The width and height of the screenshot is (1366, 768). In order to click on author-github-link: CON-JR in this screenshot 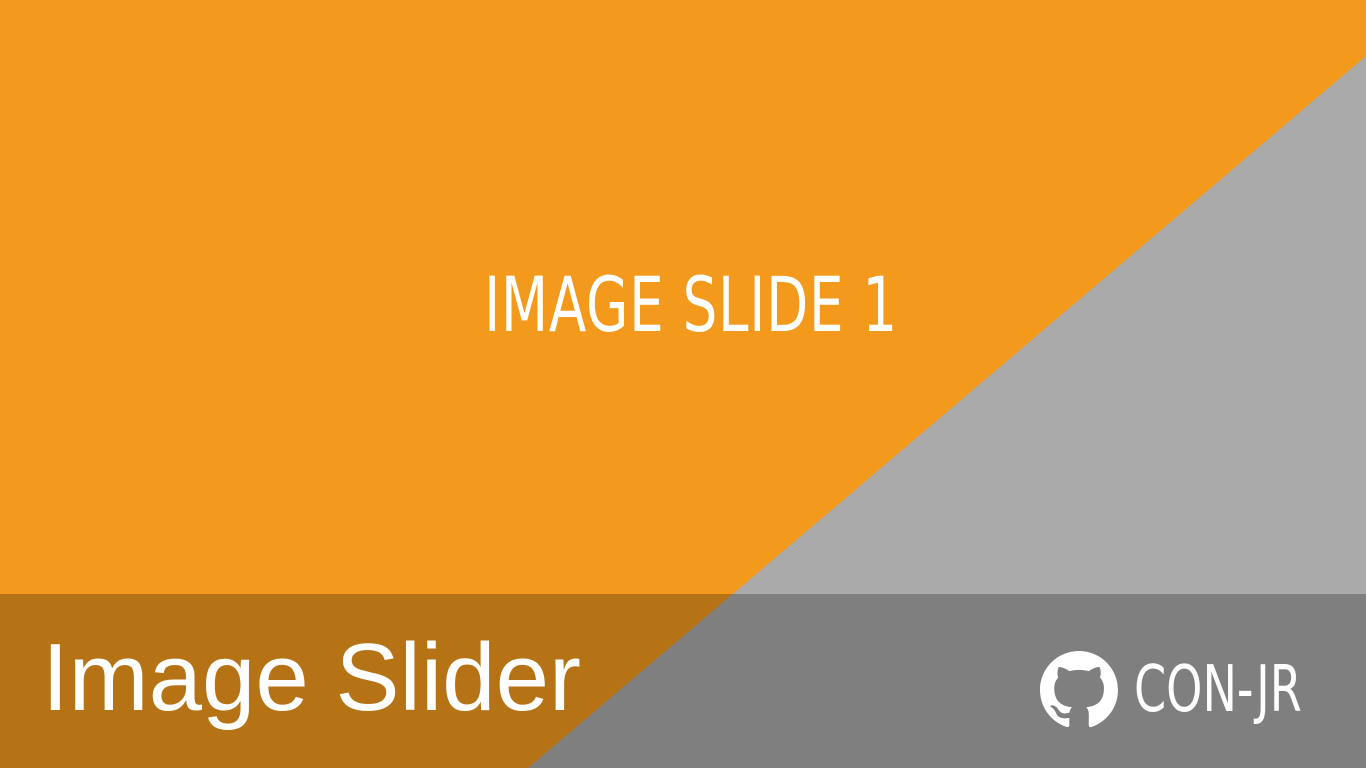, I will do `click(1203, 690)`.